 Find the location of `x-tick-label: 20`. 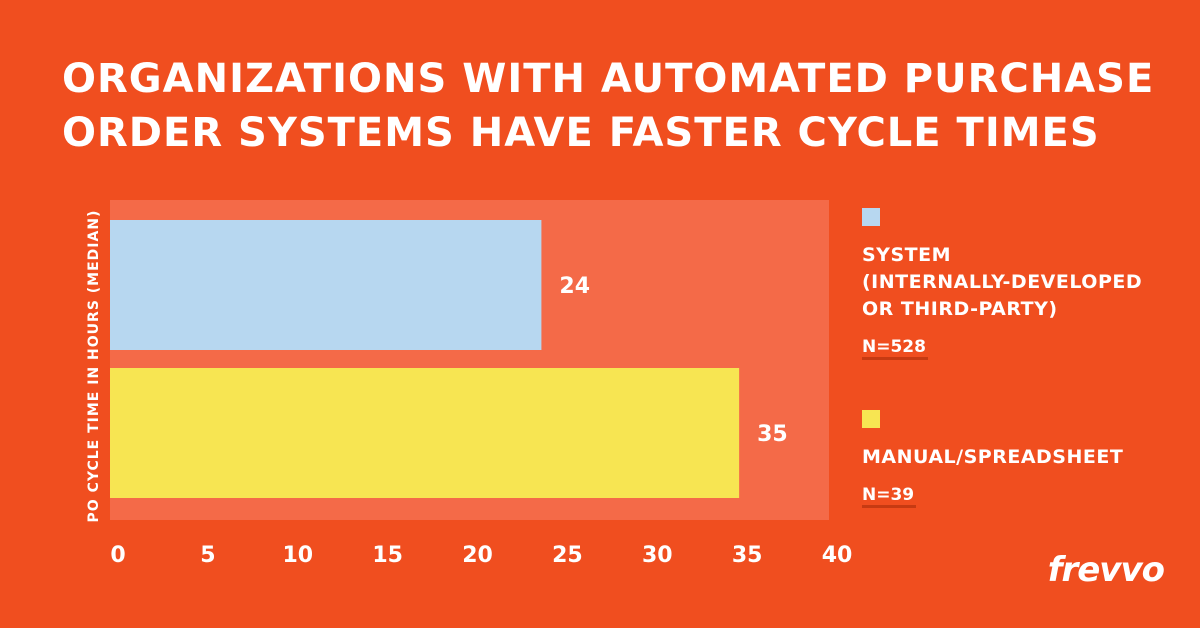

x-tick-label: 20 is located at coordinates (477, 555).